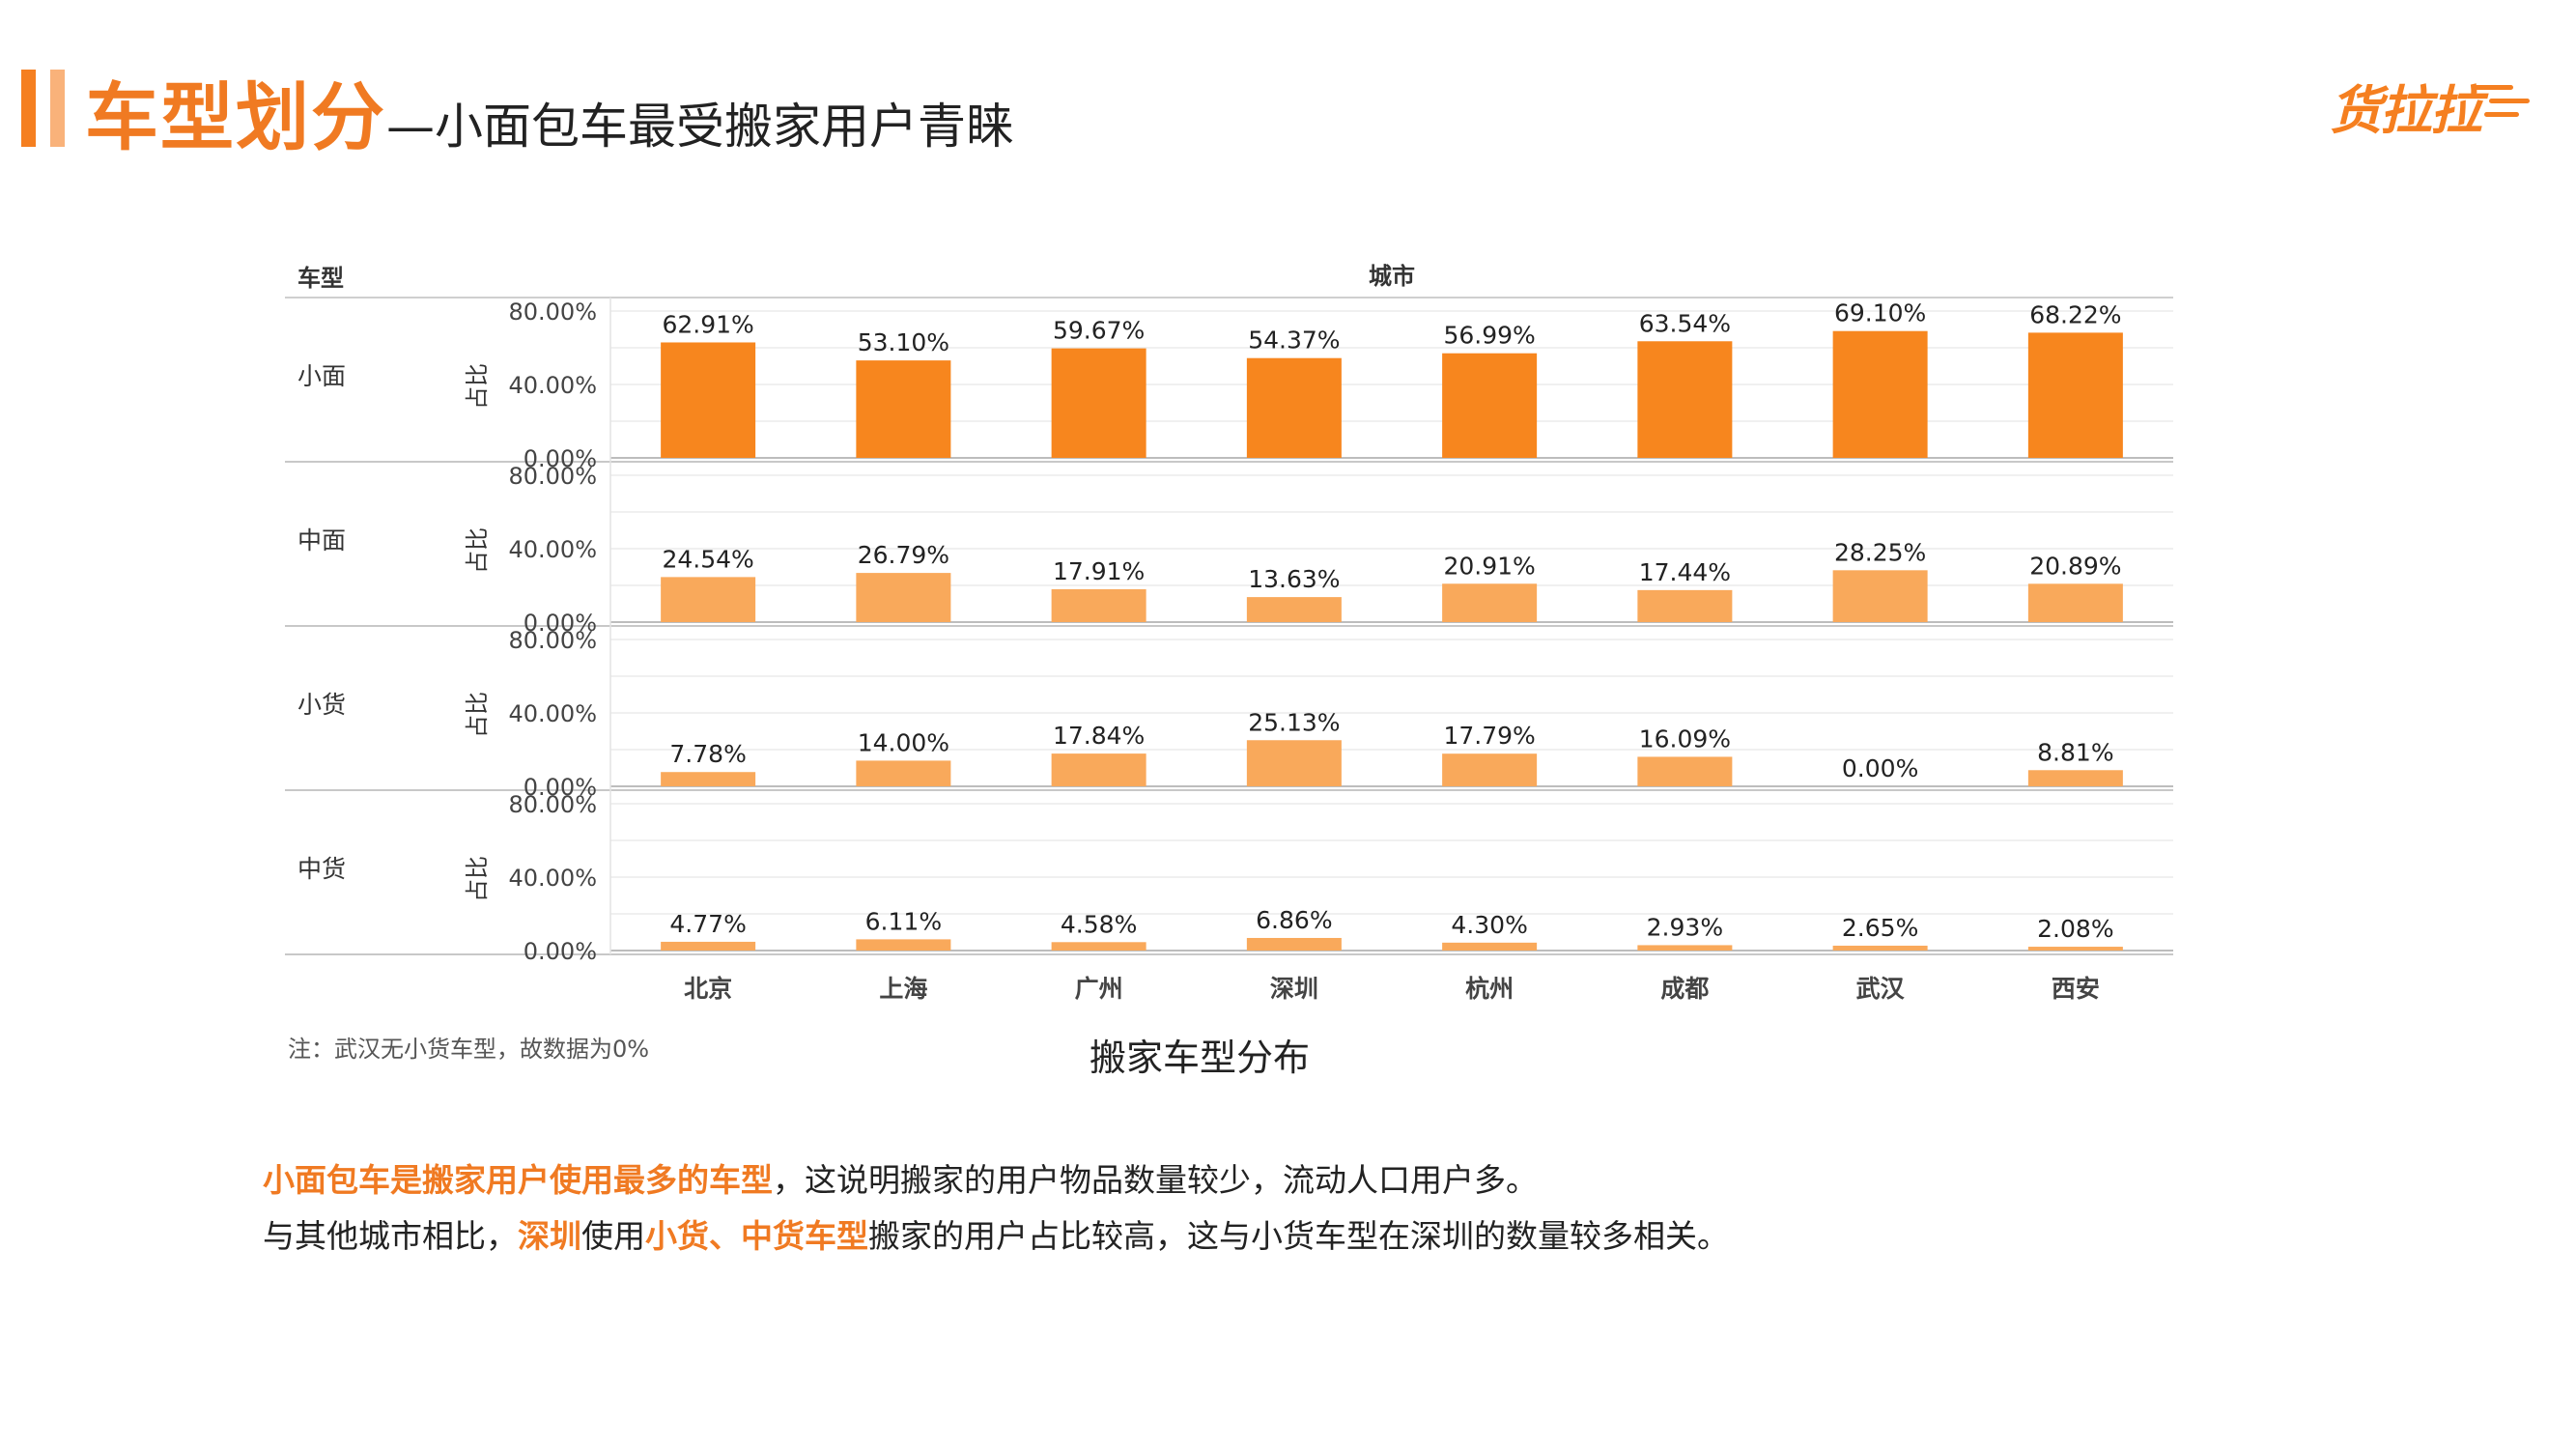 This screenshot has height=1449, width=2576. I want to click on brand-logo: 货拉拉, so click(2430, 104).